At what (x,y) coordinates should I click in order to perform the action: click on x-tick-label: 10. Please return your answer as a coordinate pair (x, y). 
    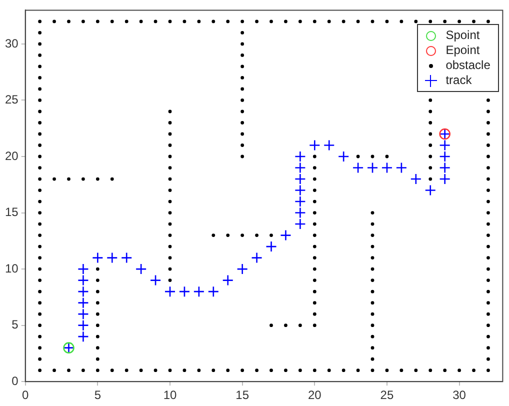
    Looking at the image, I should click on (170, 395).